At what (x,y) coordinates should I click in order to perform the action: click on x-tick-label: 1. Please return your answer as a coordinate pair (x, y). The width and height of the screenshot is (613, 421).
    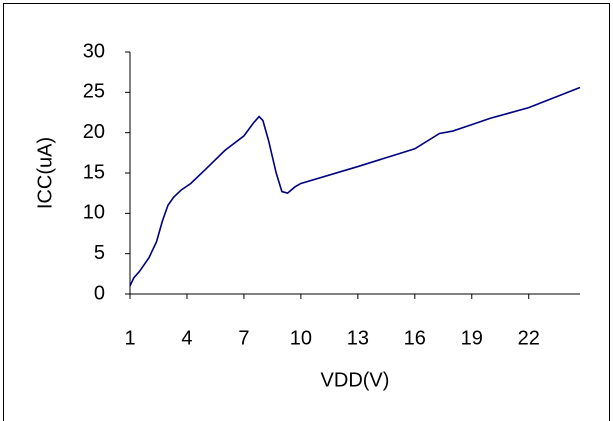
    Looking at the image, I should click on (129, 338).